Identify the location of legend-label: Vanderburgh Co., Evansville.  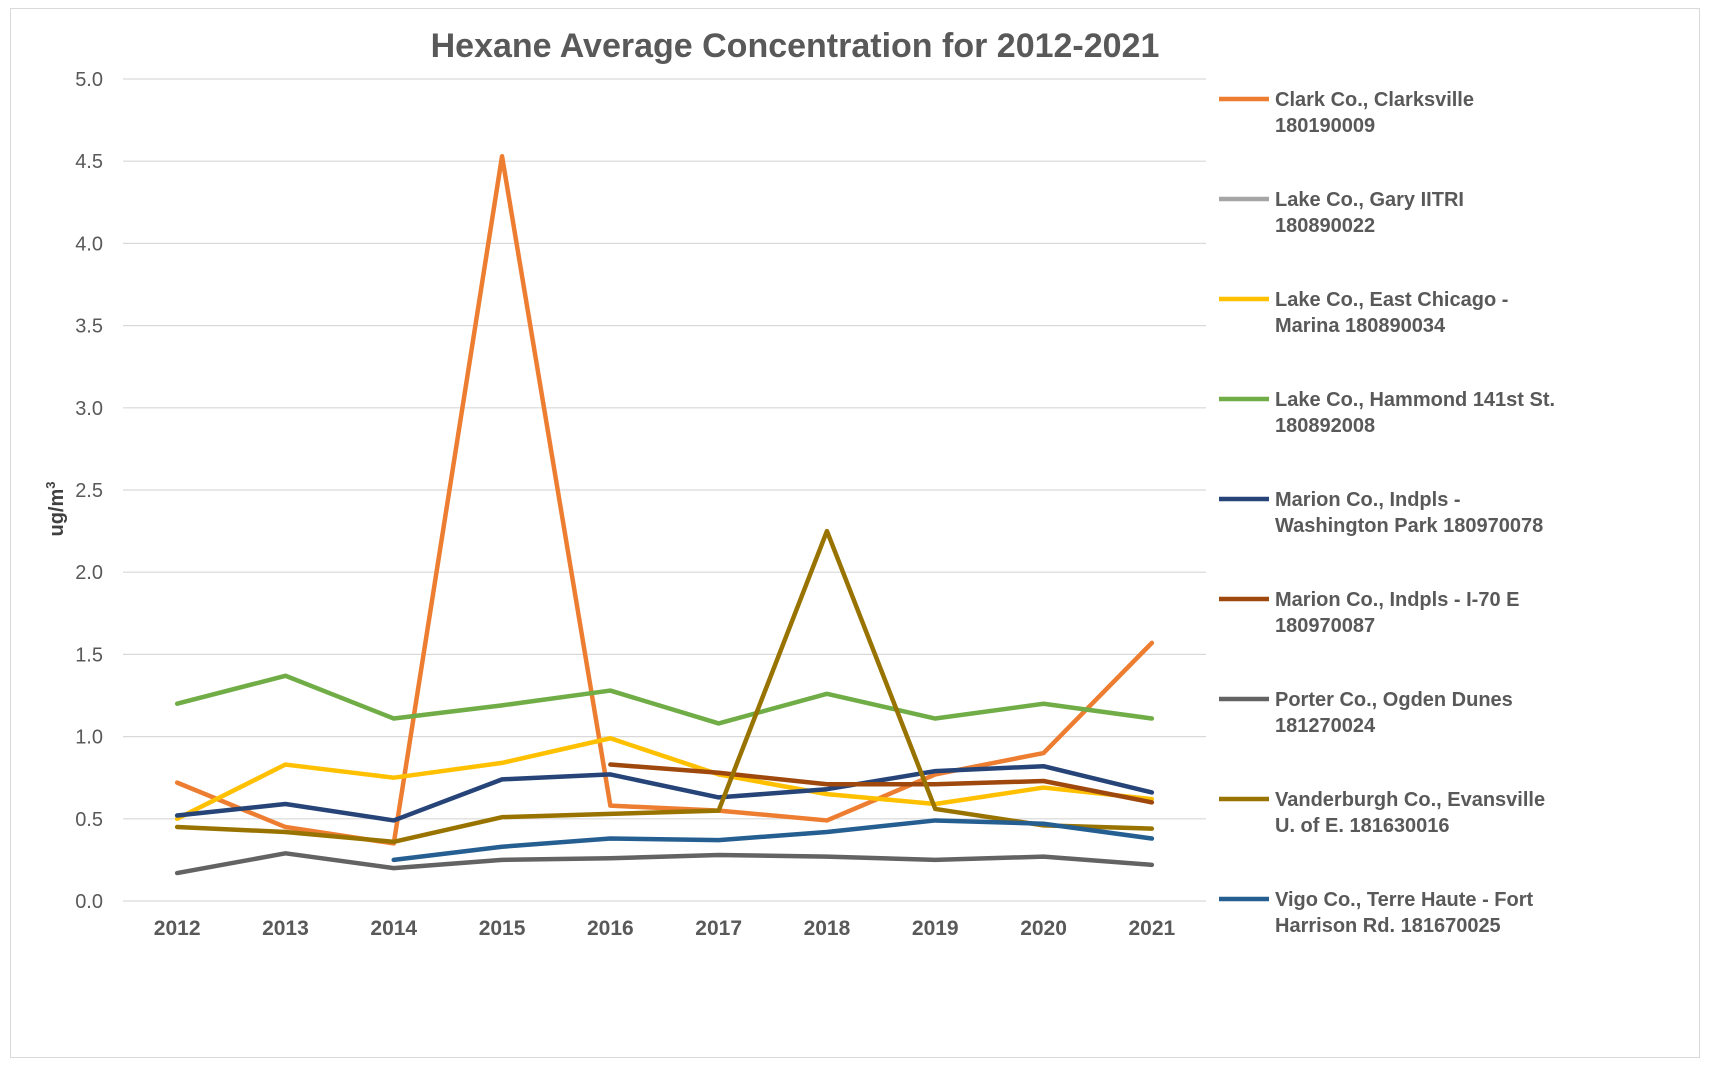
(1410, 800).